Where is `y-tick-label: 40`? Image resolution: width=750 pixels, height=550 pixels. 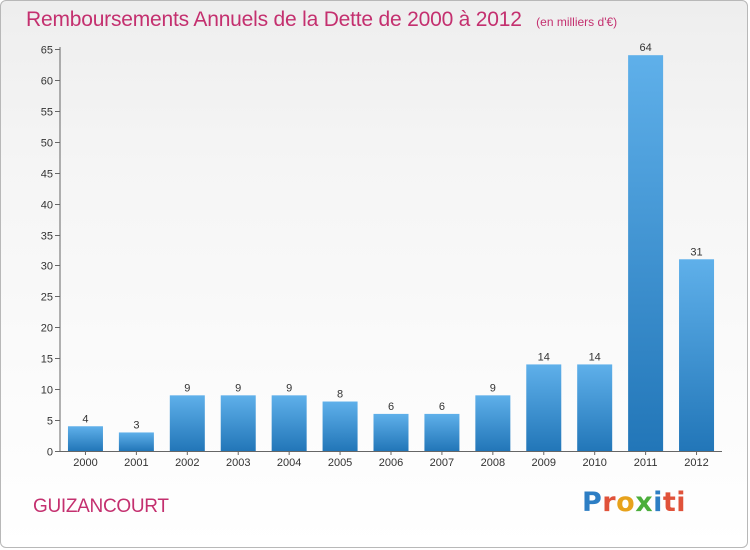 y-tick-label: 40 is located at coordinates (47, 206).